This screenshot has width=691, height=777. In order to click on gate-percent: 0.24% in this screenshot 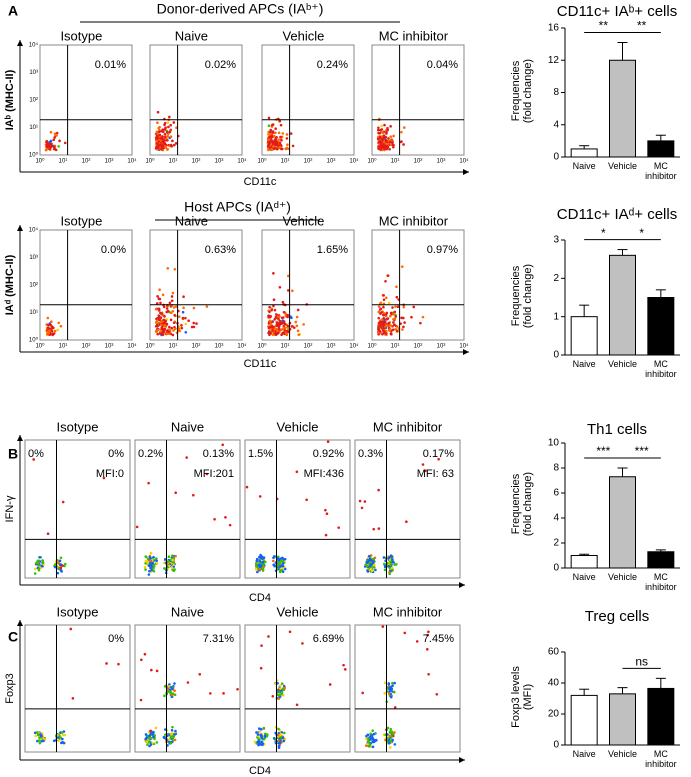, I will do `click(332, 65)`.